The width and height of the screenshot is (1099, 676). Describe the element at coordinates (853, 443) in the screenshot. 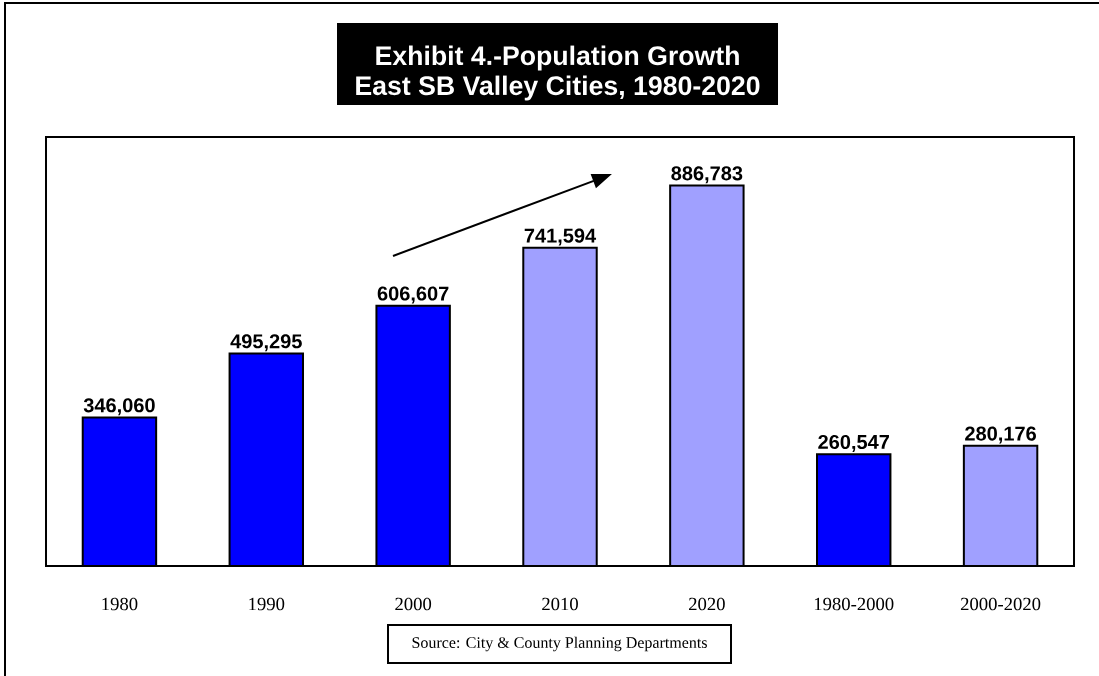

I see `data-label: 260,547` at that location.